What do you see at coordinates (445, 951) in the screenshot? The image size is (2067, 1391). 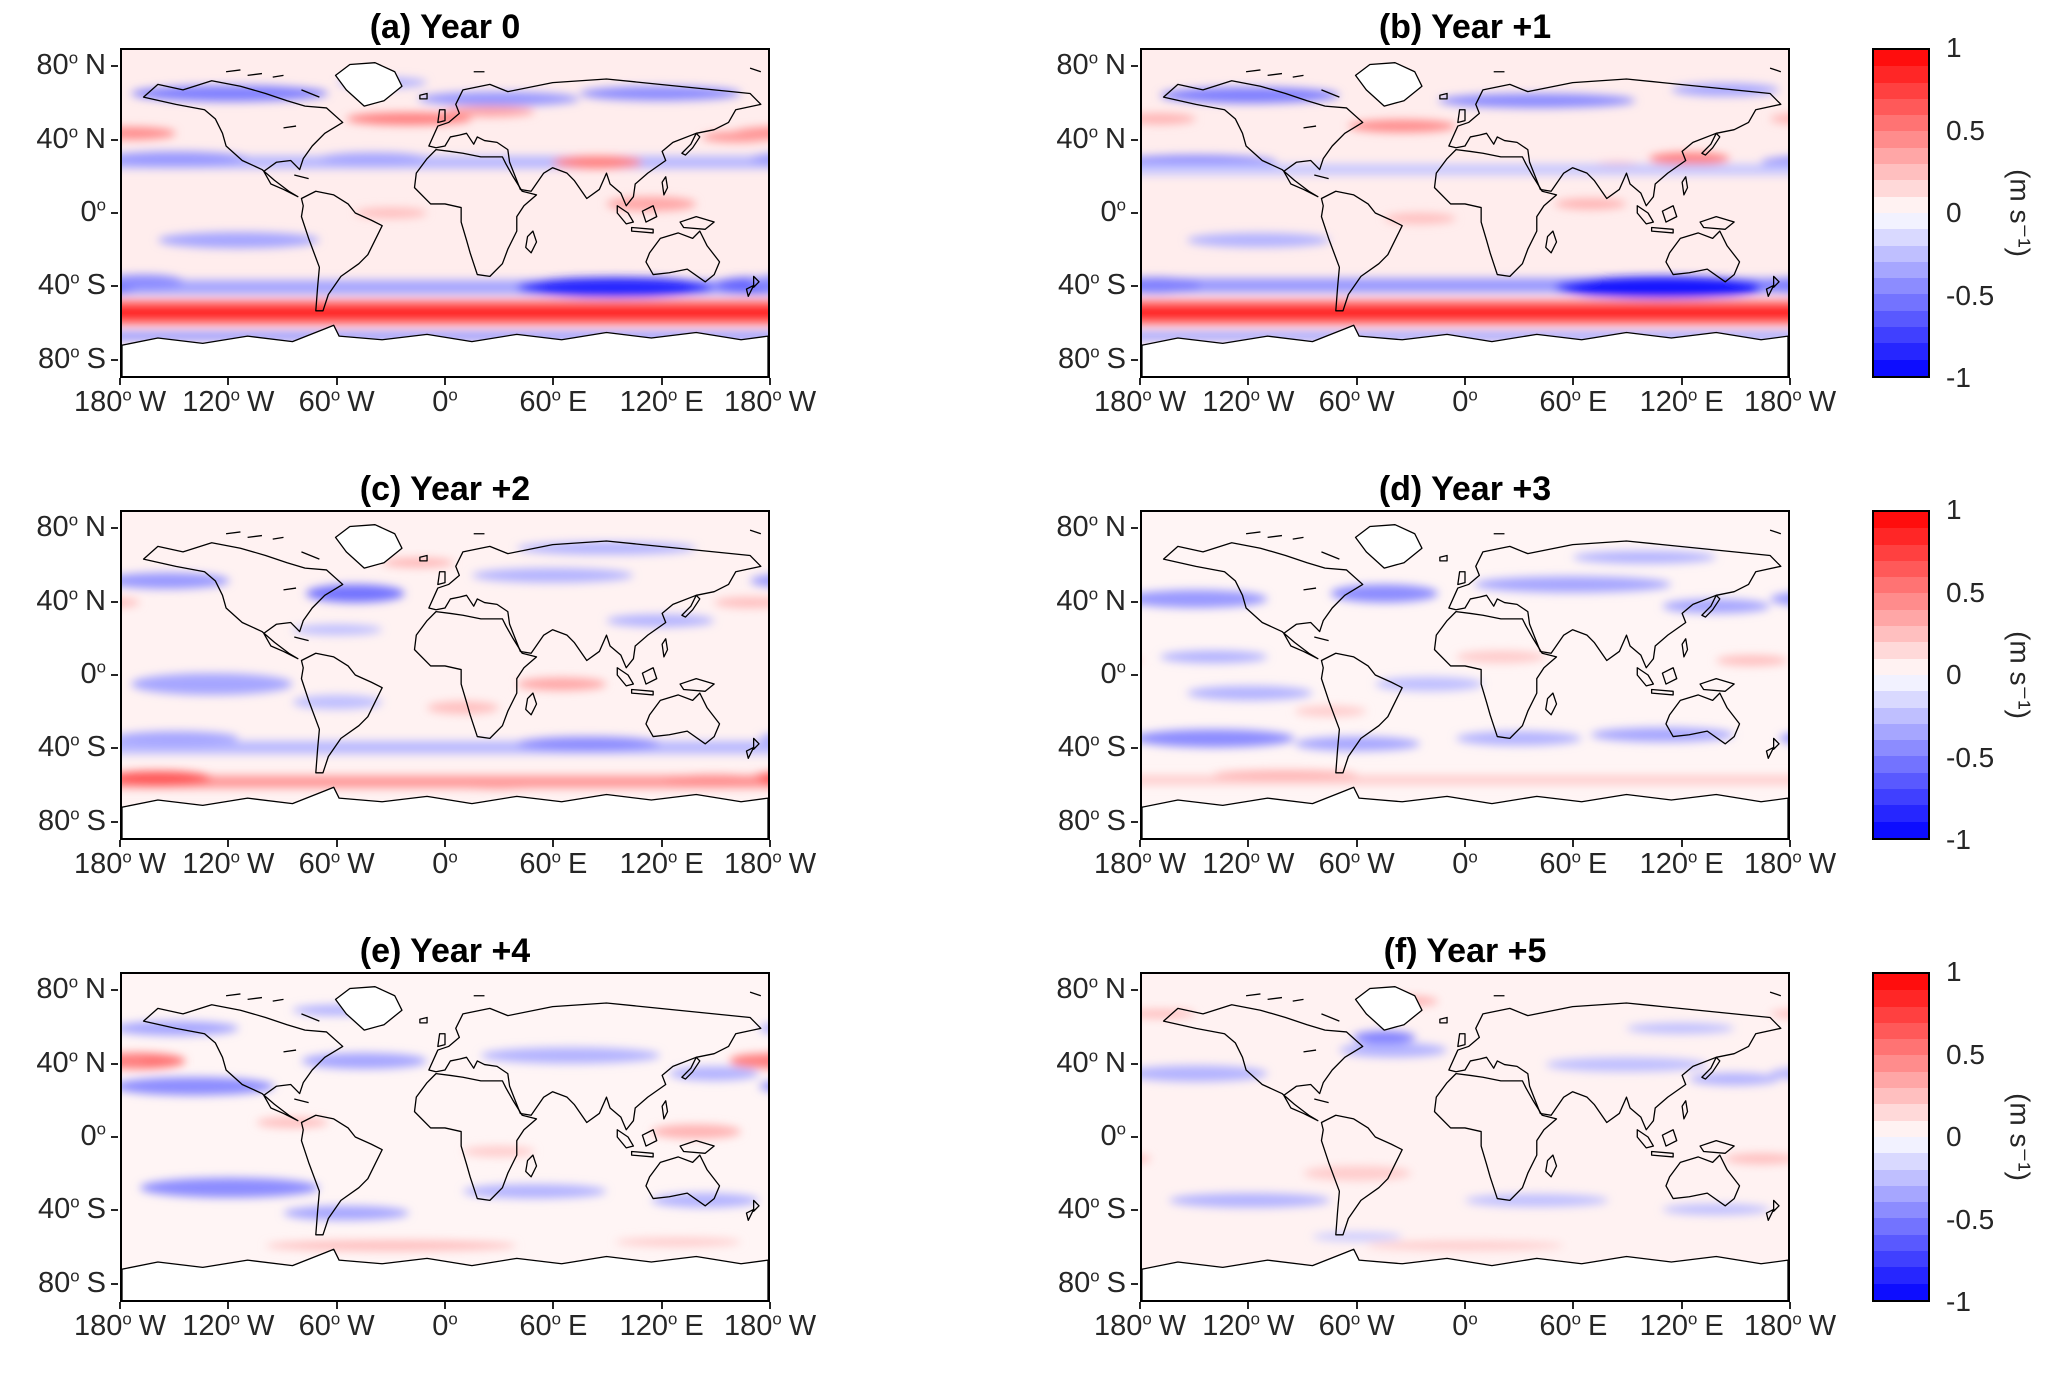 I see `panel-title-e: (e) Year +4` at bounding box center [445, 951].